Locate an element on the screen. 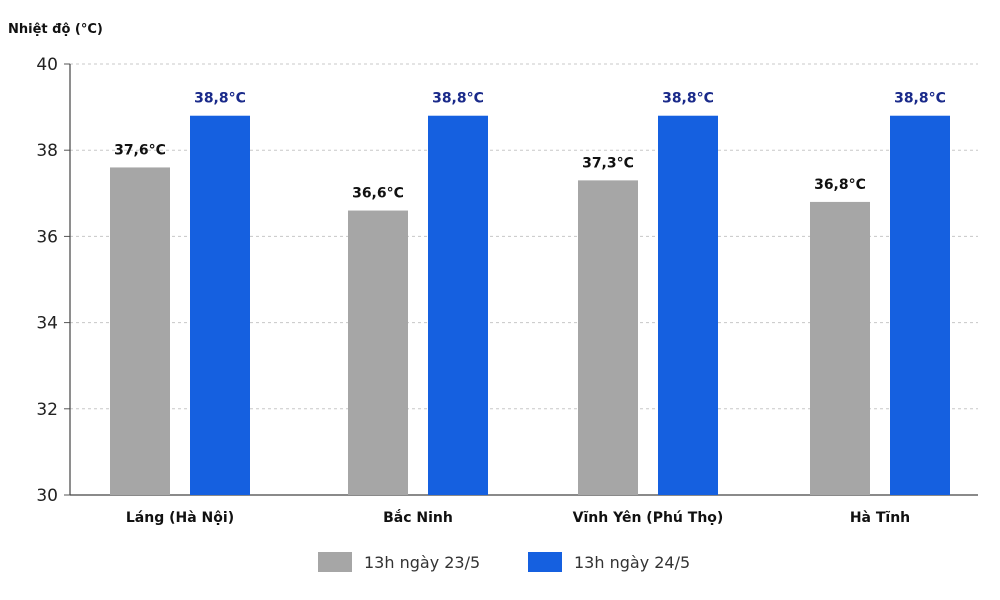 The image size is (1000, 600). y-tick-label: 34 is located at coordinates (47, 324).